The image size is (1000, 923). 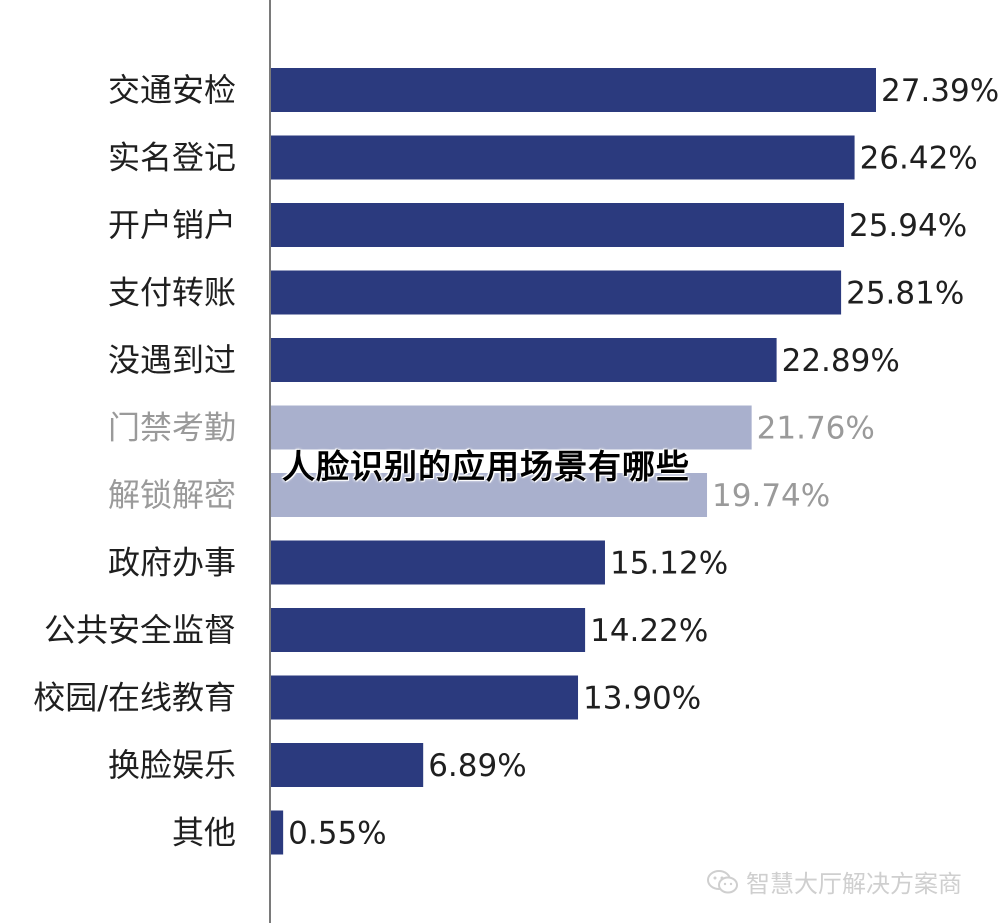 What do you see at coordinates (172, 158) in the screenshot?
I see `category-label: 实名登记` at bounding box center [172, 158].